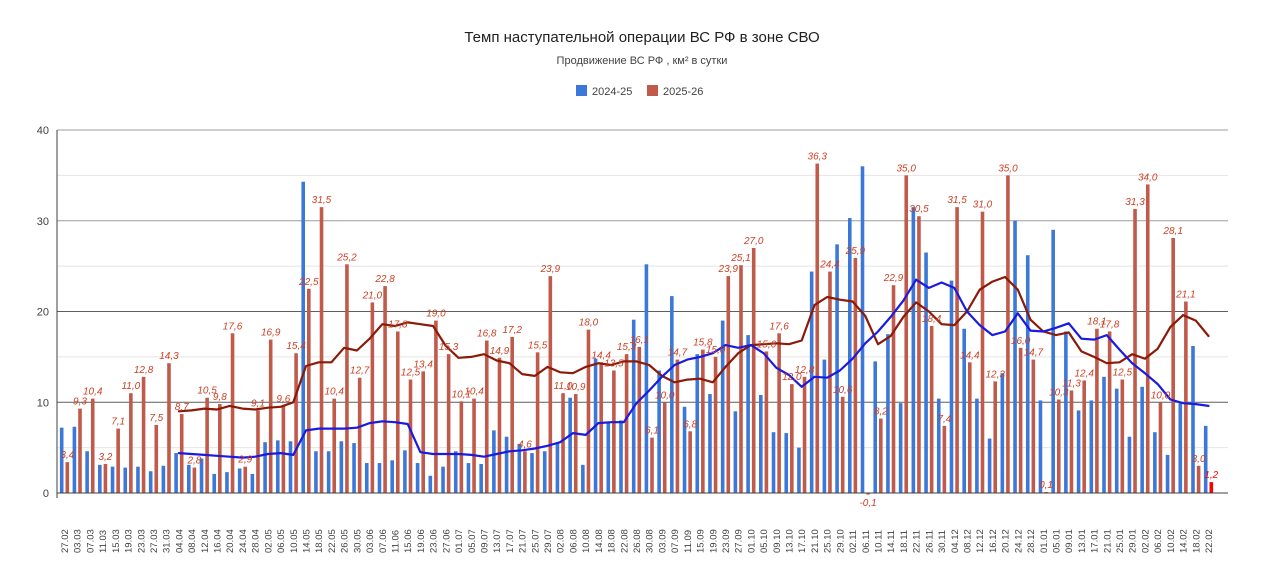  Describe the element at coordinates (334, 445) in the screenshot. I see `bar-2025-26-22.05` at that location.